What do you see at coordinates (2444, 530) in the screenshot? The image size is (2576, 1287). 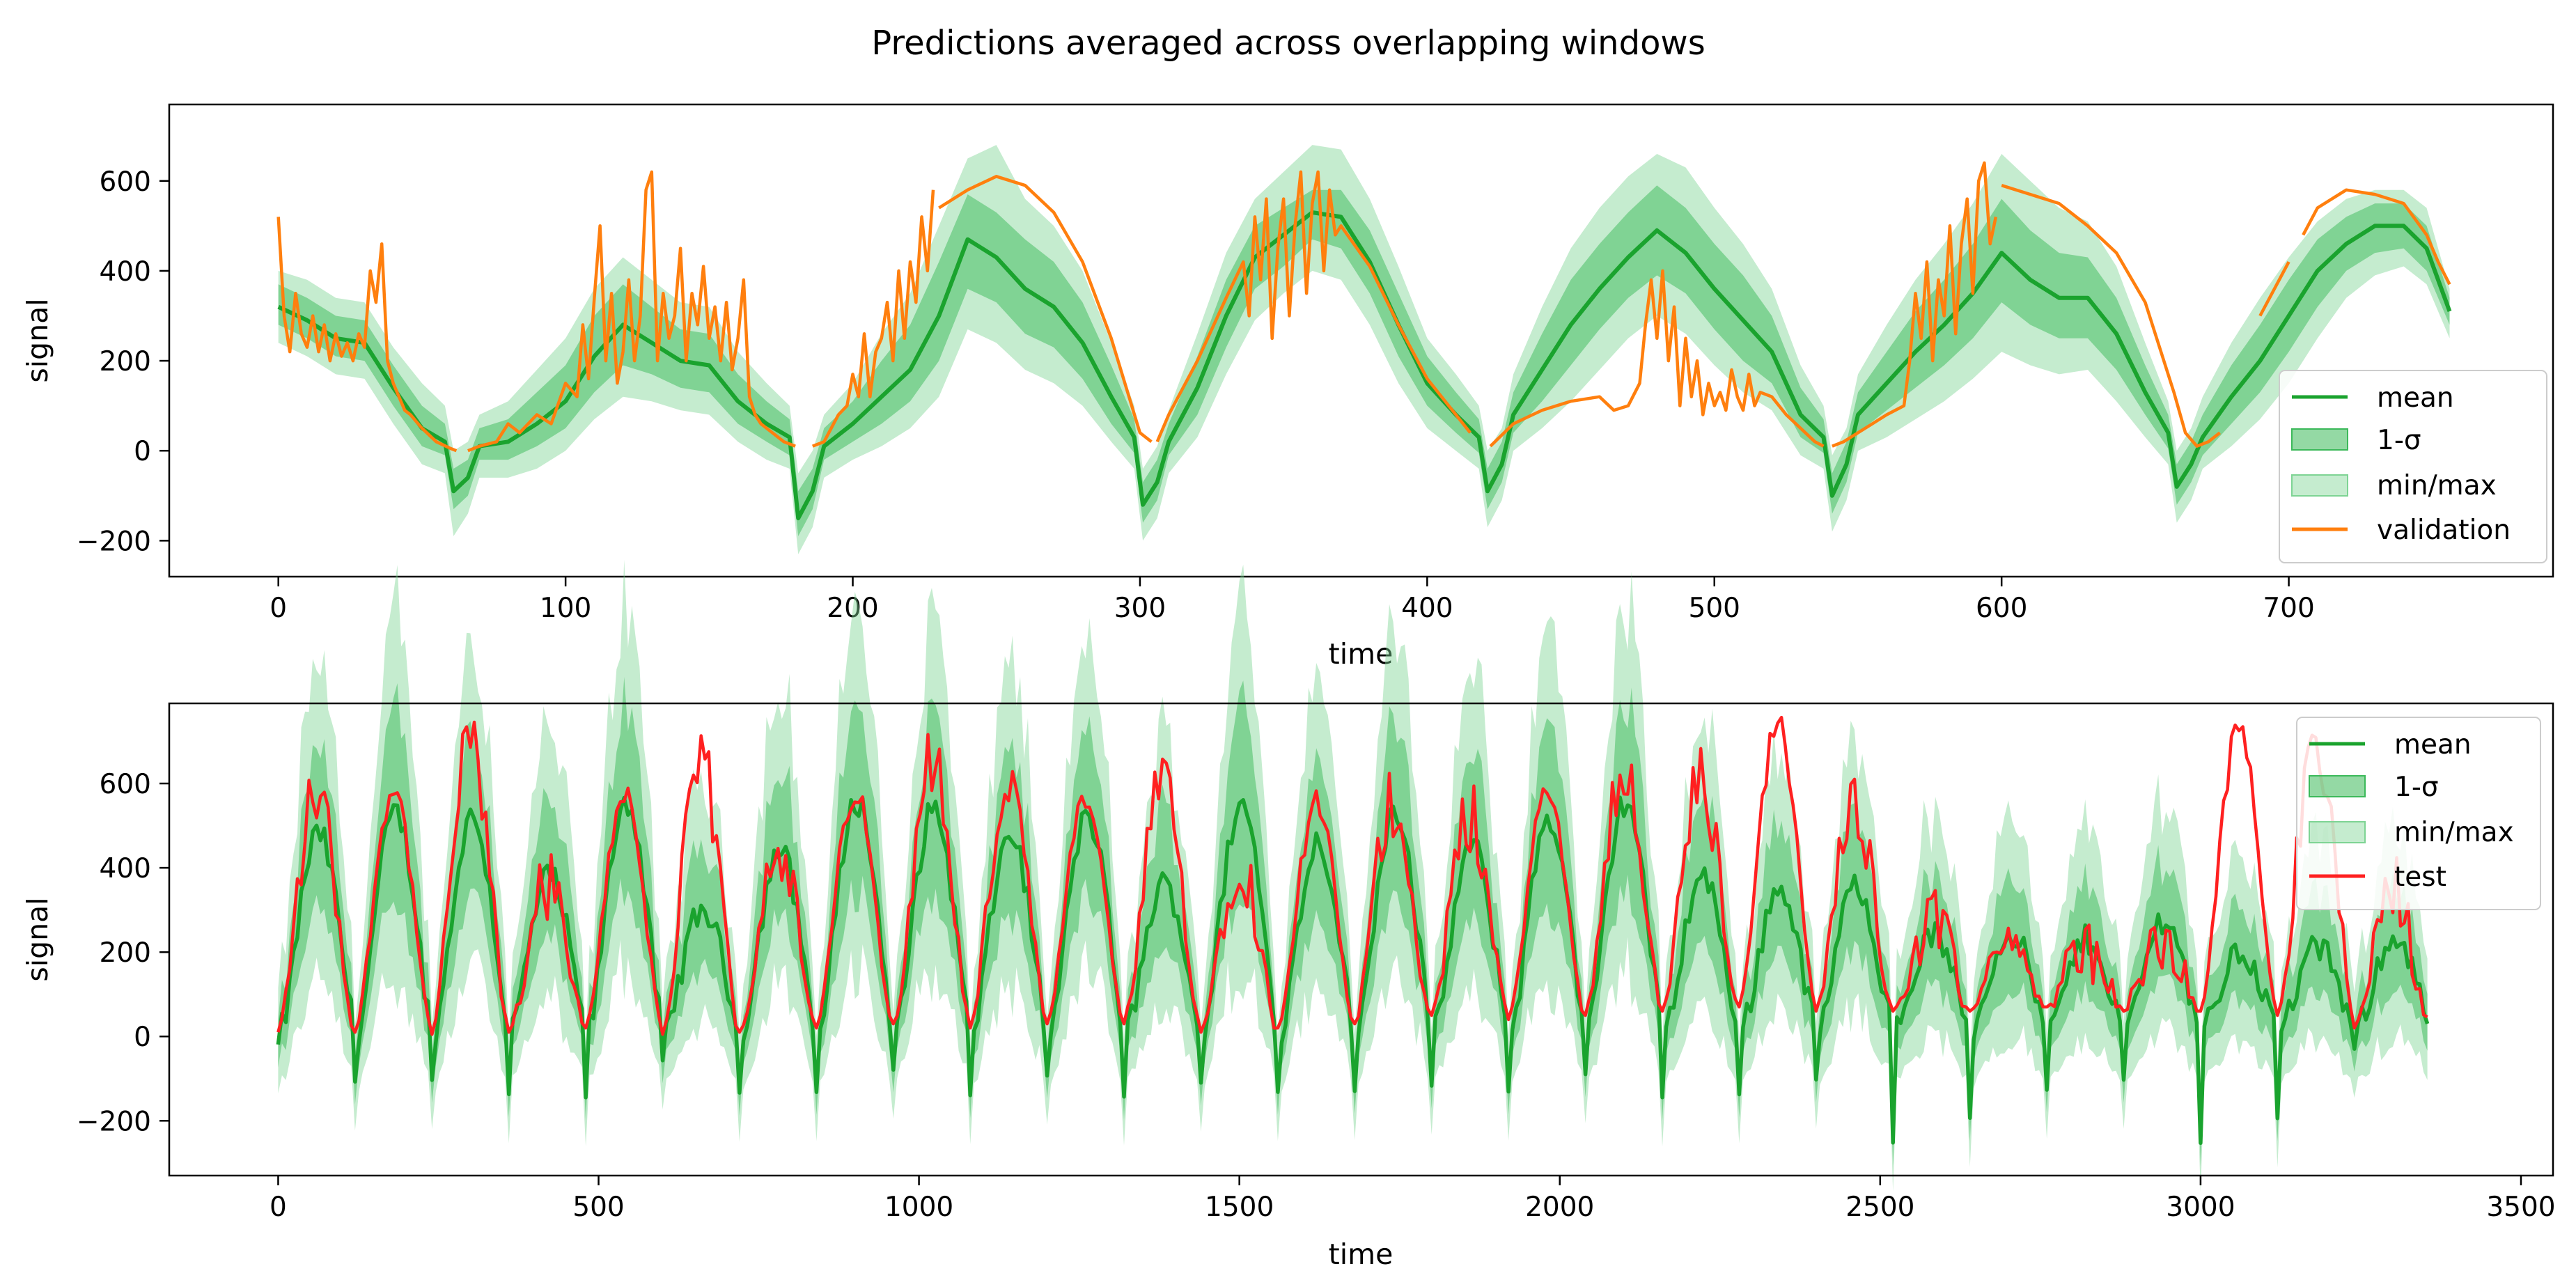 I see `legend-validation-label: validation` at bounding box center [2444, 530].